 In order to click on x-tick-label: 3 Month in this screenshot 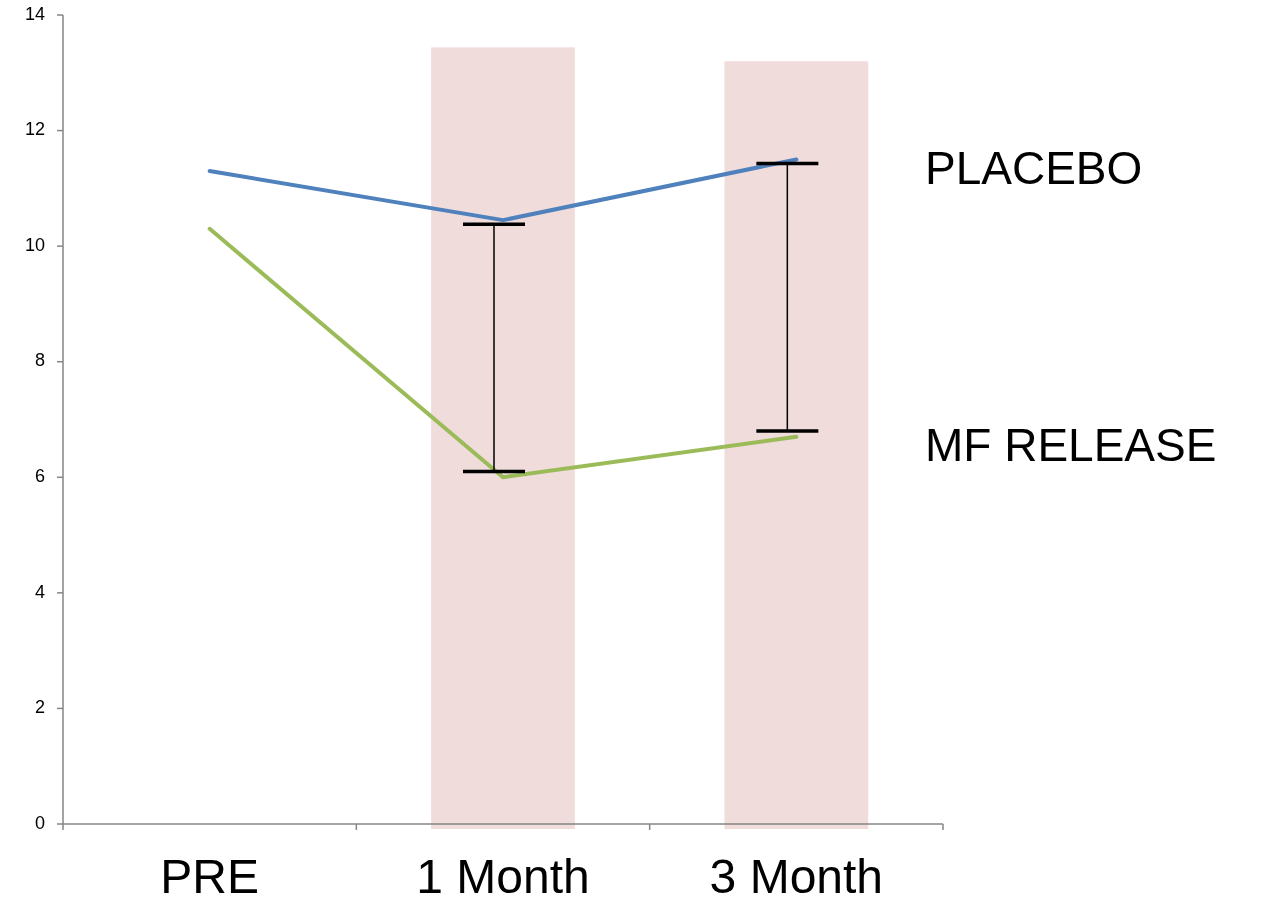, I will do `click(796, 874)`.